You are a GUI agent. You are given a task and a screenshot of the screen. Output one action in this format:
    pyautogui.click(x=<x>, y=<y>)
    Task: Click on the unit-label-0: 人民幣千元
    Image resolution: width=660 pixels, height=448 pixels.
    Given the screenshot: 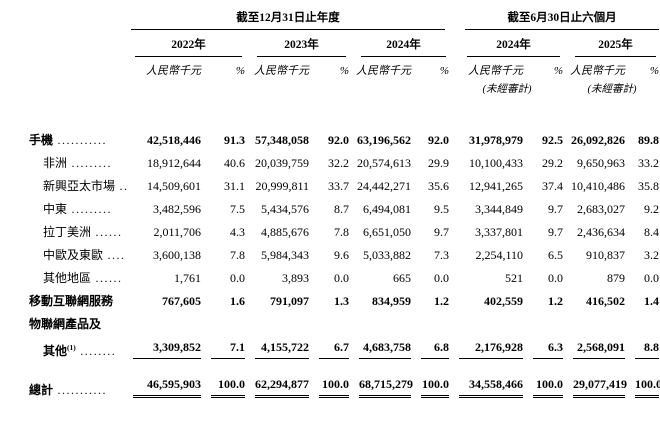 What is the action you would take?
    pyautogui.click(x=173, y=70)
    